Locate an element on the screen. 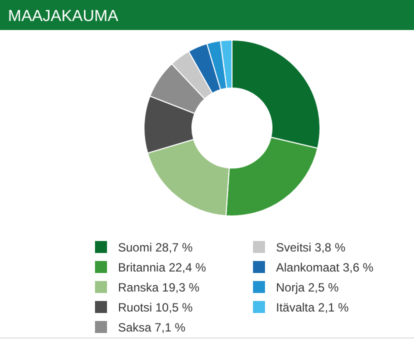  legend-label: Norja 2,5 % is located at coordinates (308, 287).